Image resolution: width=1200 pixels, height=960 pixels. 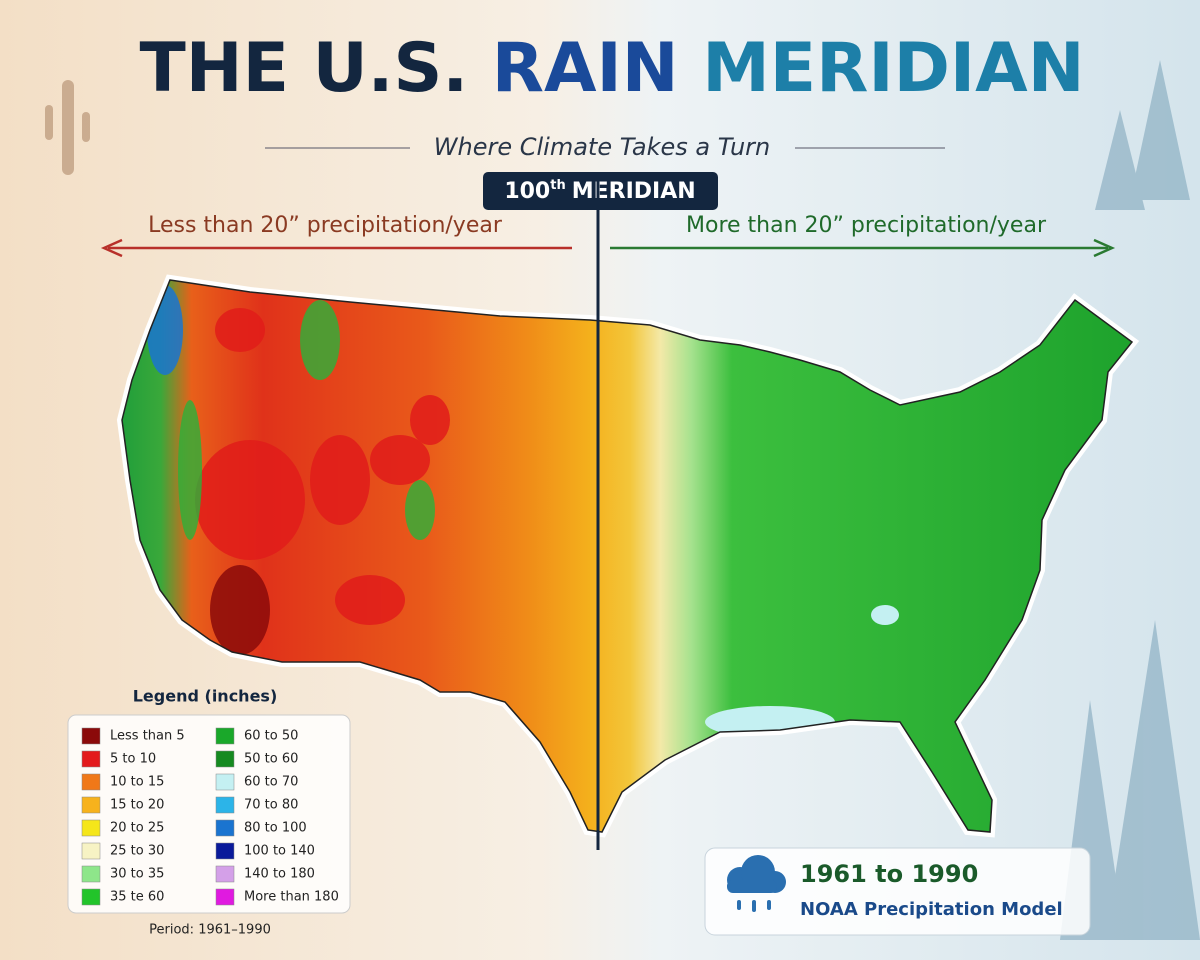 I want to click on meridian-label: 100th MERIDIAN, so click(x=599, y=191).